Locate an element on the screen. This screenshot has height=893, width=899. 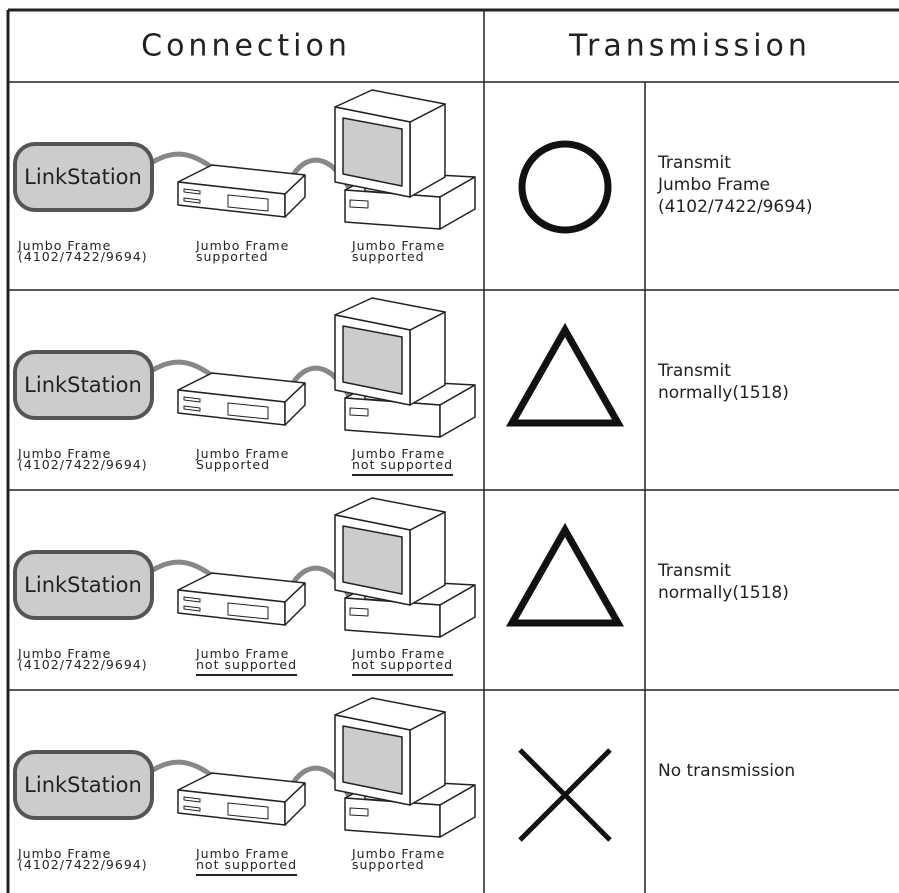
result-text: Jumbo Frame is located at coordinates (713, 185).